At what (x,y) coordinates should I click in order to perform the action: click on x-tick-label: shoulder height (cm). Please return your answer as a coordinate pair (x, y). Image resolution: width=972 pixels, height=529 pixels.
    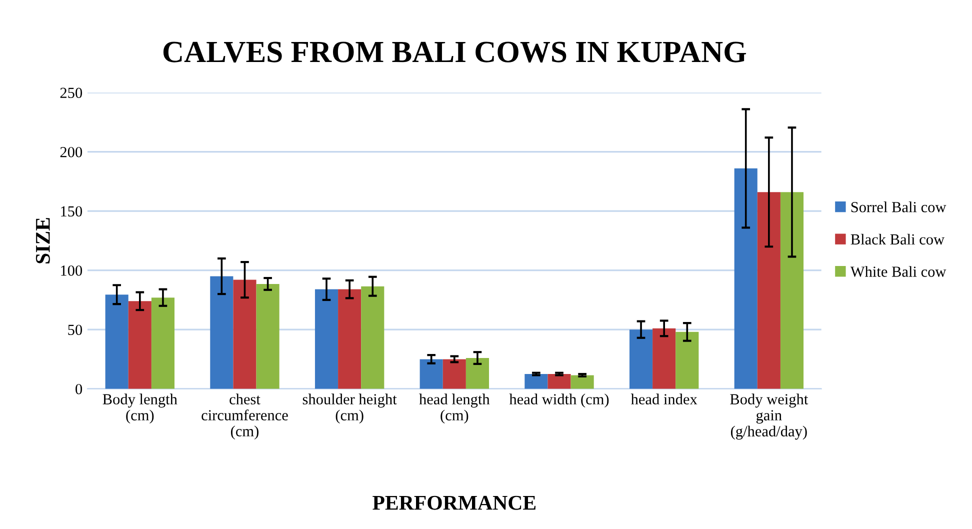
    Looking at the image, I should click on (349, 409).